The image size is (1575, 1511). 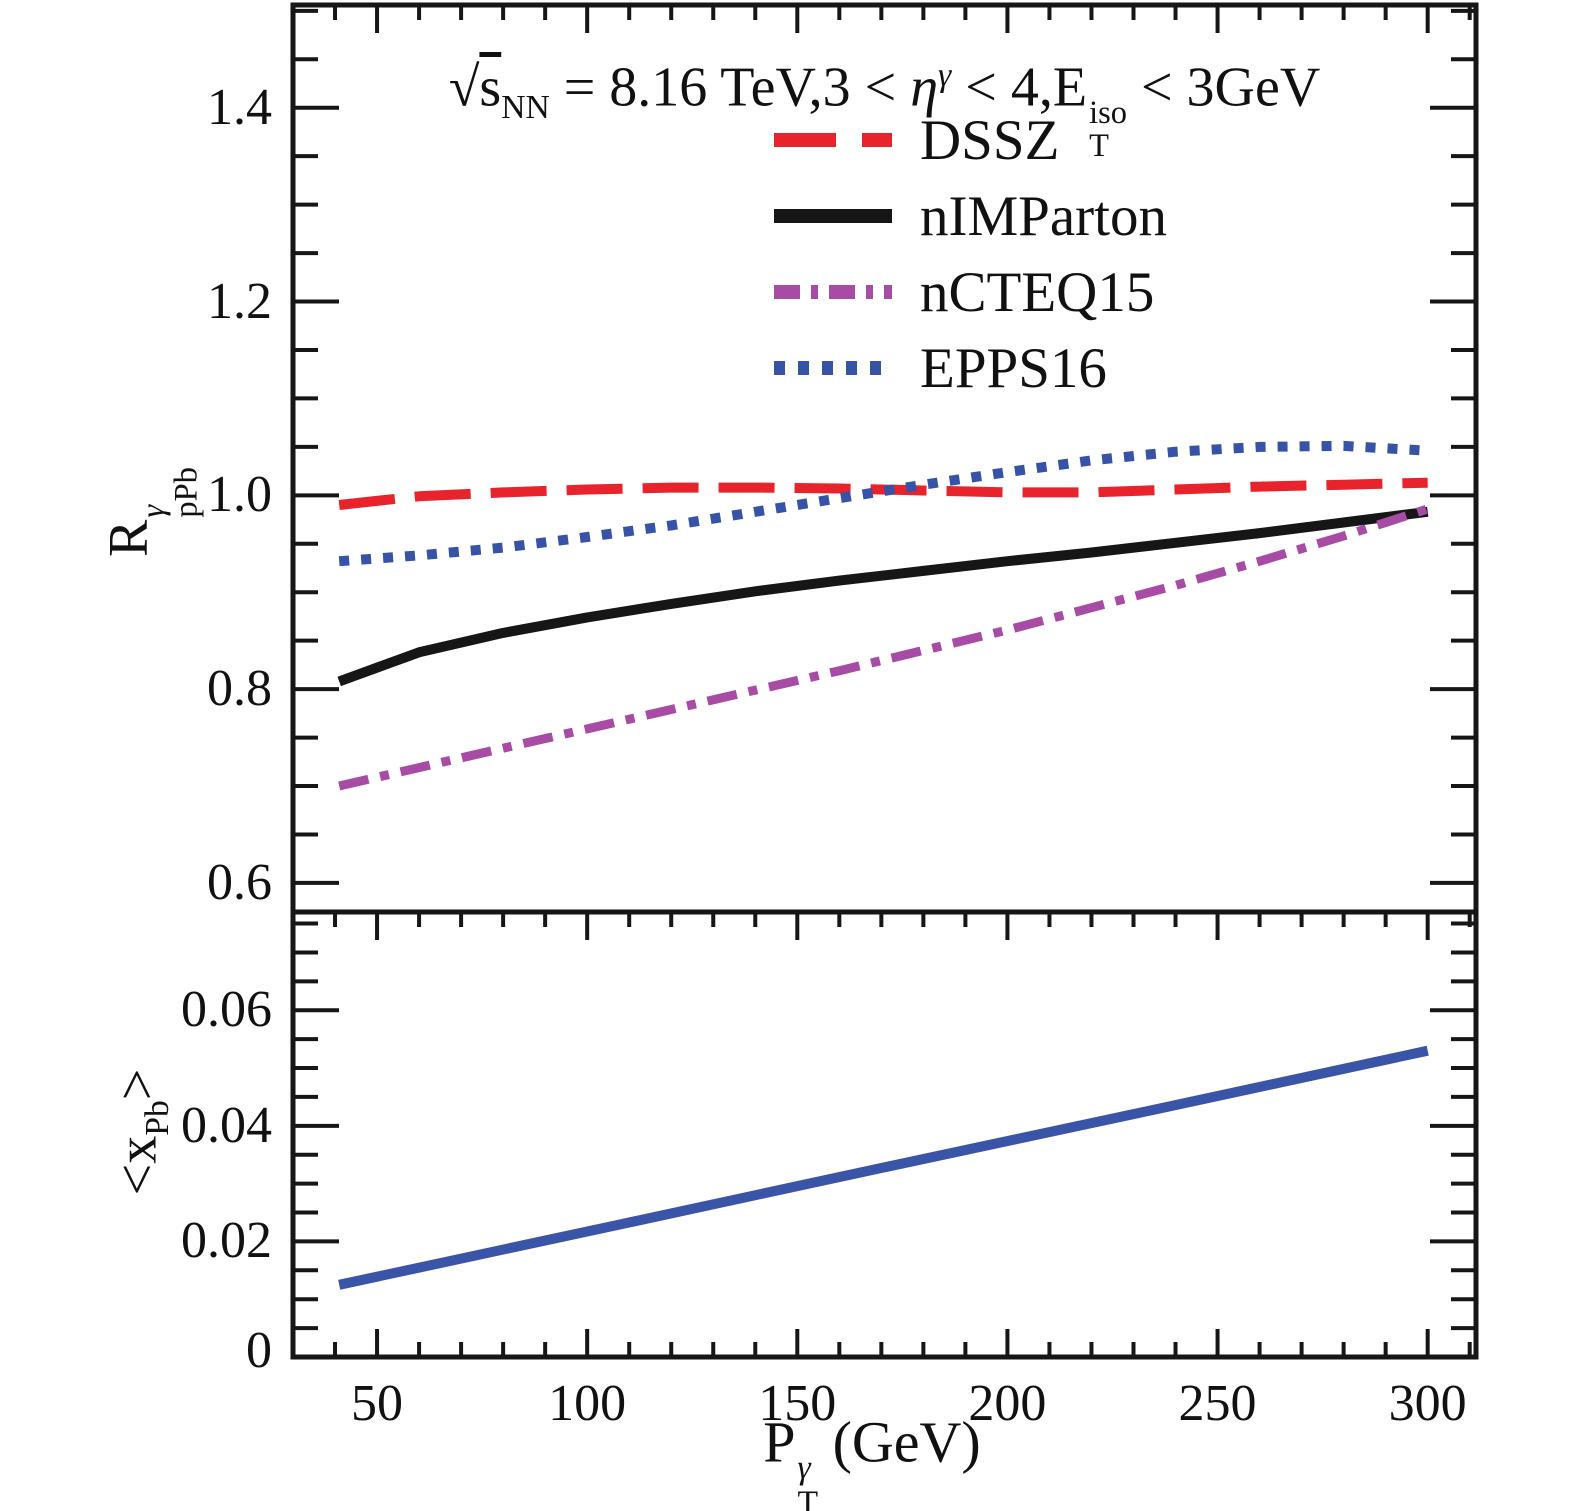 I want to click on title-segment-2: < 4,E, so click(x=1019, y=87).